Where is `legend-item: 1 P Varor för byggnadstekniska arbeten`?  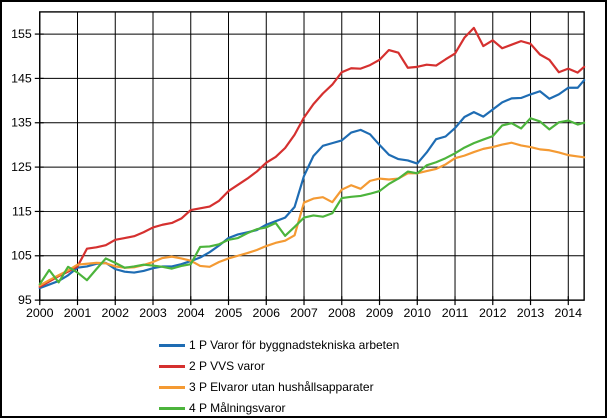 legend-item: 1 P Varor för byggnadstekniska arbeten is located at coordinates (279, 345).